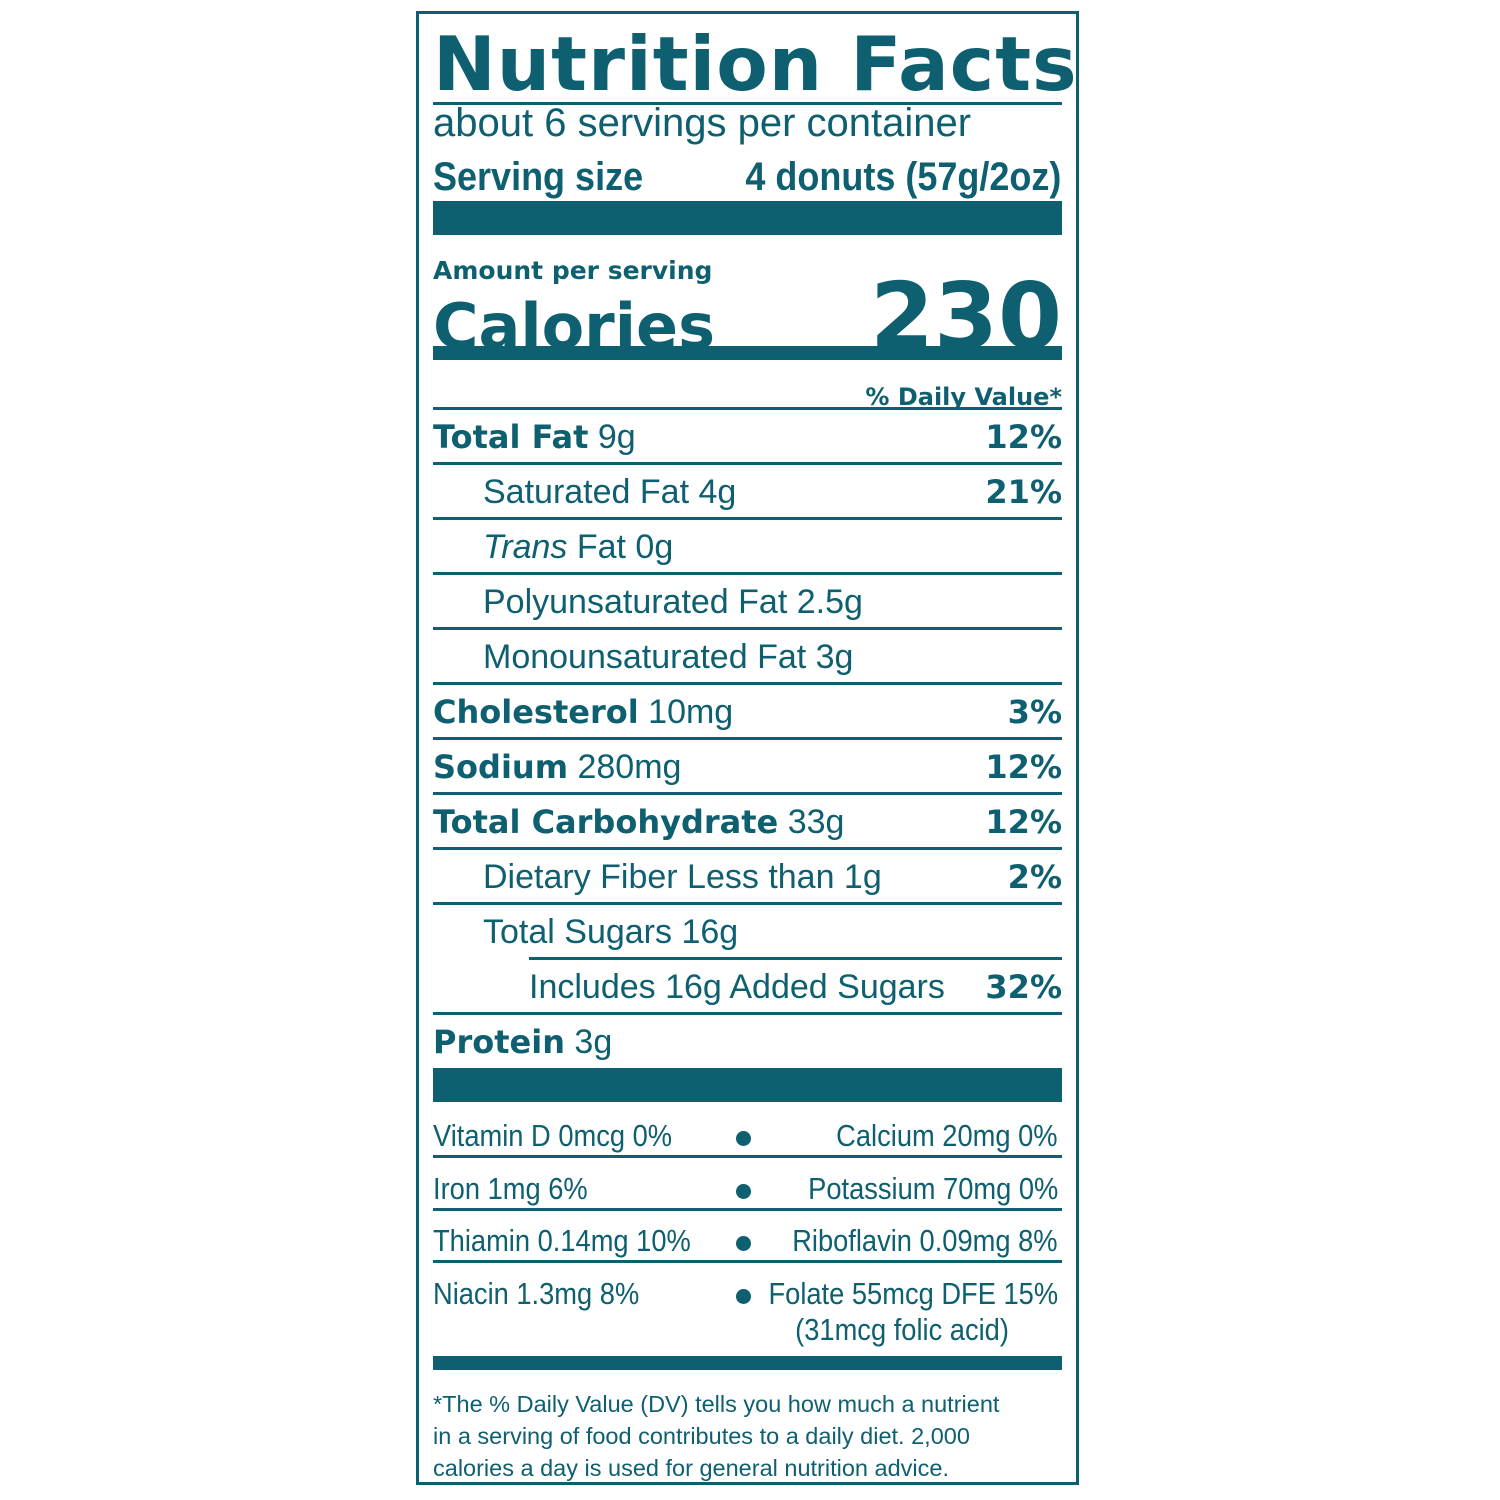 Image resolution: width=1500 pixels, height=1500 pixels. I want to click on folate: Folate 55mcg DFE 15%, so click(913, 1293).